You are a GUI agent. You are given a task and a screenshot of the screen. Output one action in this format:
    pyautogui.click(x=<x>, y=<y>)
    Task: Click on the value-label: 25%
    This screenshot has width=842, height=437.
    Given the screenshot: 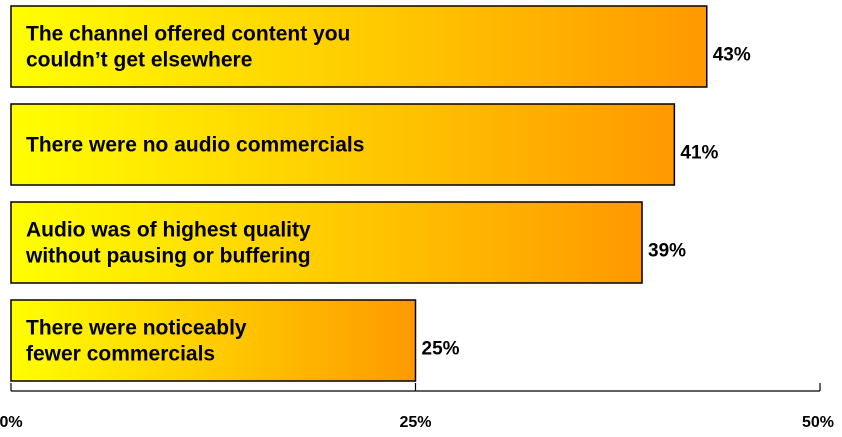 What is the action you would take?
    pyautogui.click(x=441, y=349)
    